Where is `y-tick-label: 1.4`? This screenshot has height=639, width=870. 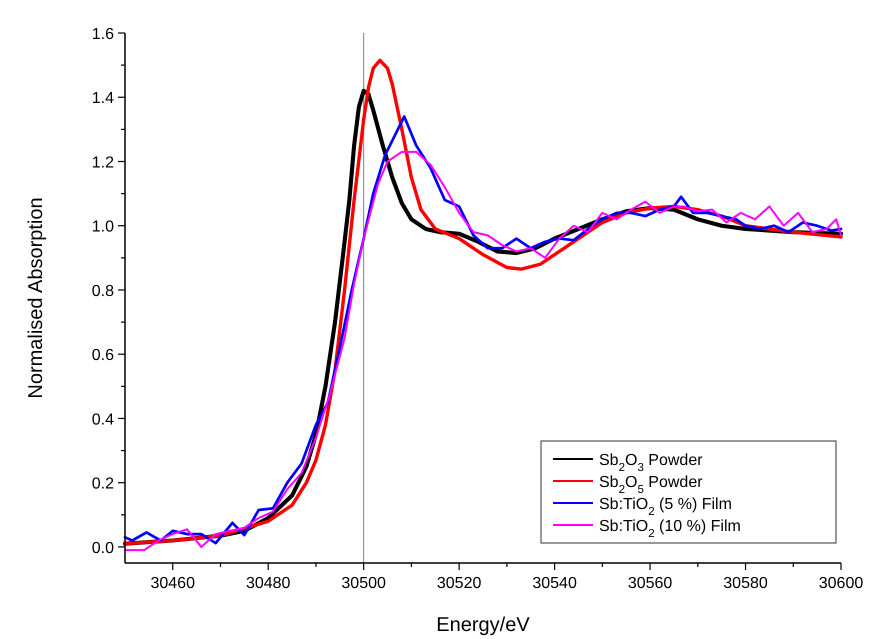 y-tick-label: 1.4 is located at coordinates (103, 99).